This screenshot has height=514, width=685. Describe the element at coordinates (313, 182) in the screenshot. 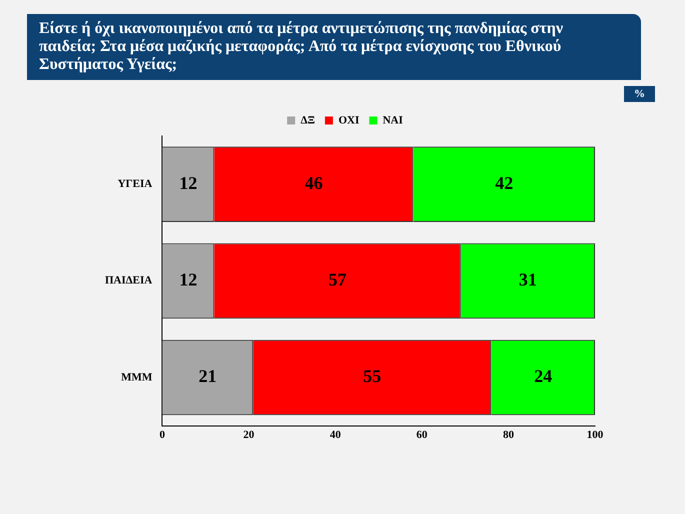

I see `data-label: 46` at that location.